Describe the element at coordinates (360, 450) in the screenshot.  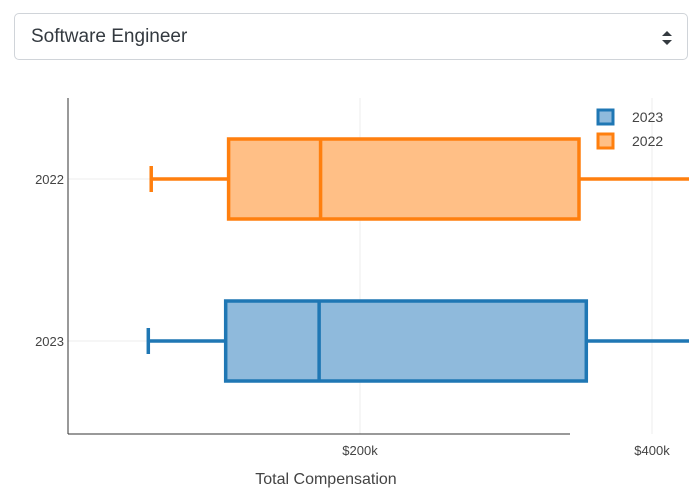
I see `x-tick-label: $200k` at that location.